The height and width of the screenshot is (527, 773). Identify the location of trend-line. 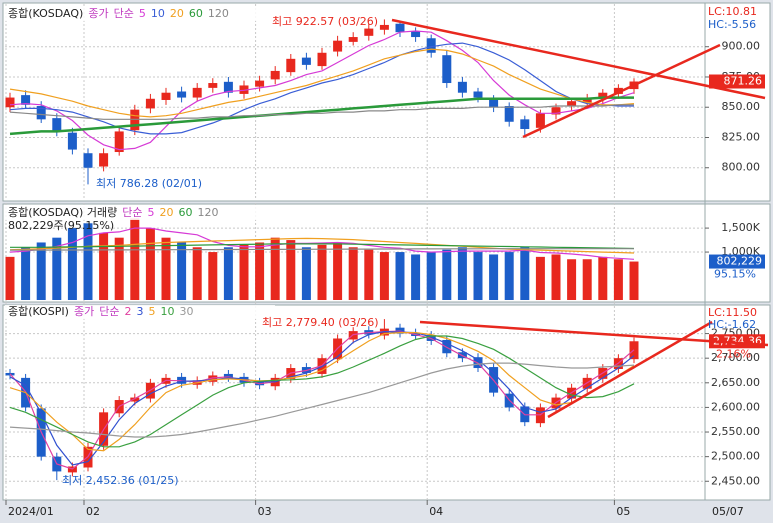
(630, 369).